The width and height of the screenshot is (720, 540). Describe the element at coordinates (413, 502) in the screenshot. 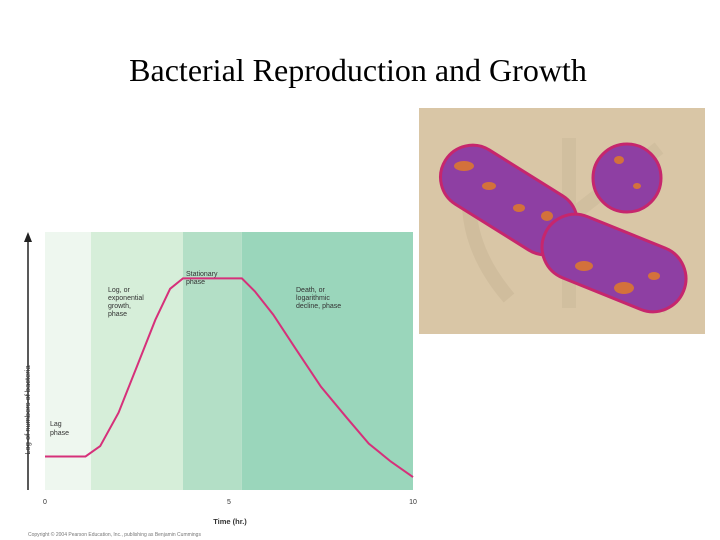

I see `x-tick-label-2: 10` at that location.